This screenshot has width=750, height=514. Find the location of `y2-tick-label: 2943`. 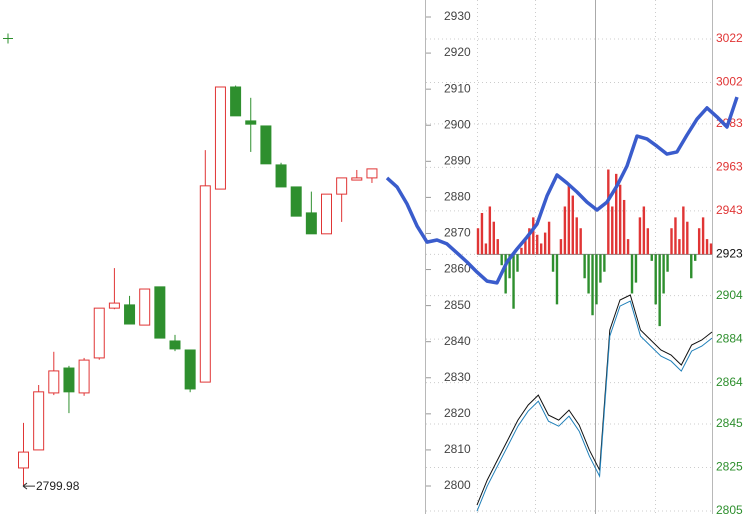

y2-tick-label: 2943 is located at coordinates (729, 210).